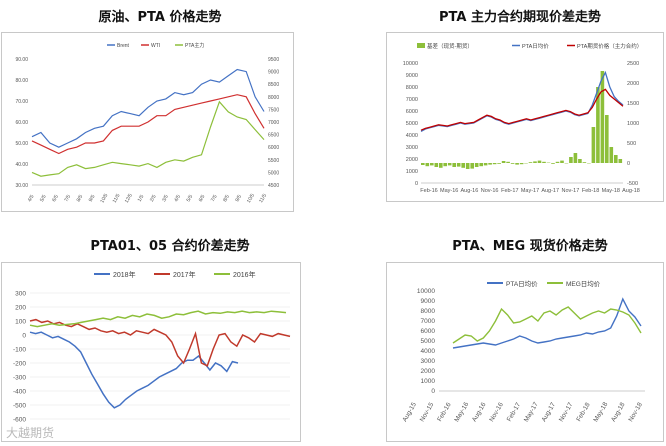 The image size is (666, 446). What do you see at coordinates (428, 321) in the screenshot?
I see `chart4-y-tick: 7000` at bounding box center [428, 321].